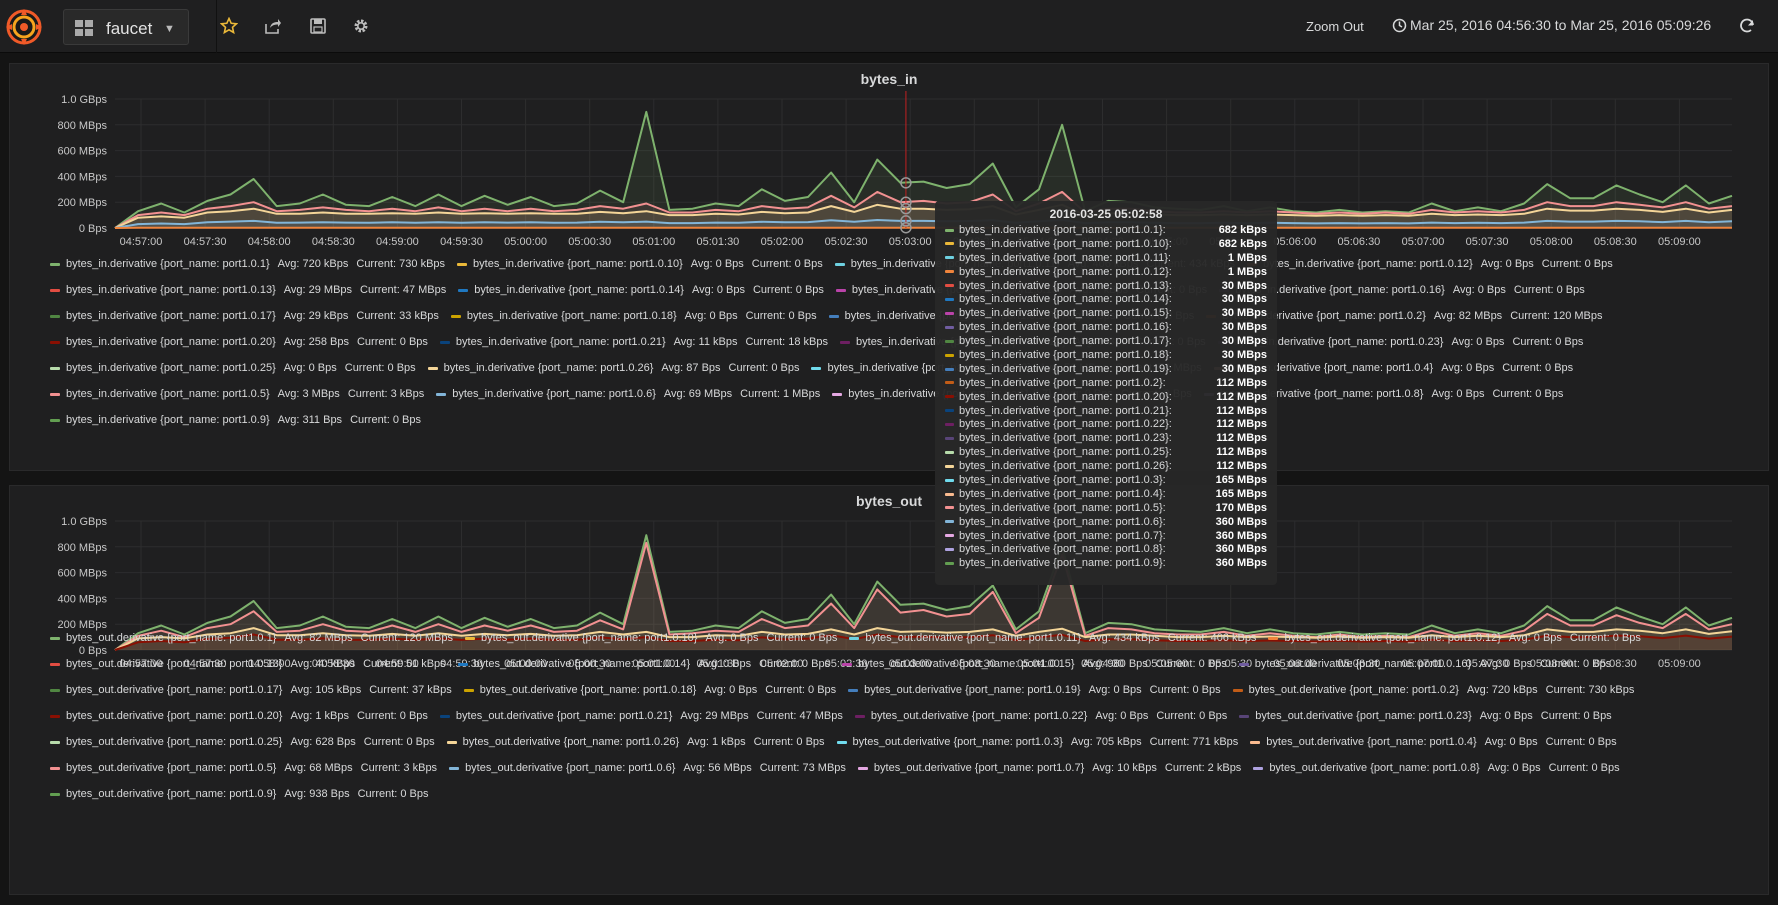 The image size is (1778, 905). What do you see at coordinates (273, 26) in the screenshot?
I see `share-icon` at bounding box center [273, 26].